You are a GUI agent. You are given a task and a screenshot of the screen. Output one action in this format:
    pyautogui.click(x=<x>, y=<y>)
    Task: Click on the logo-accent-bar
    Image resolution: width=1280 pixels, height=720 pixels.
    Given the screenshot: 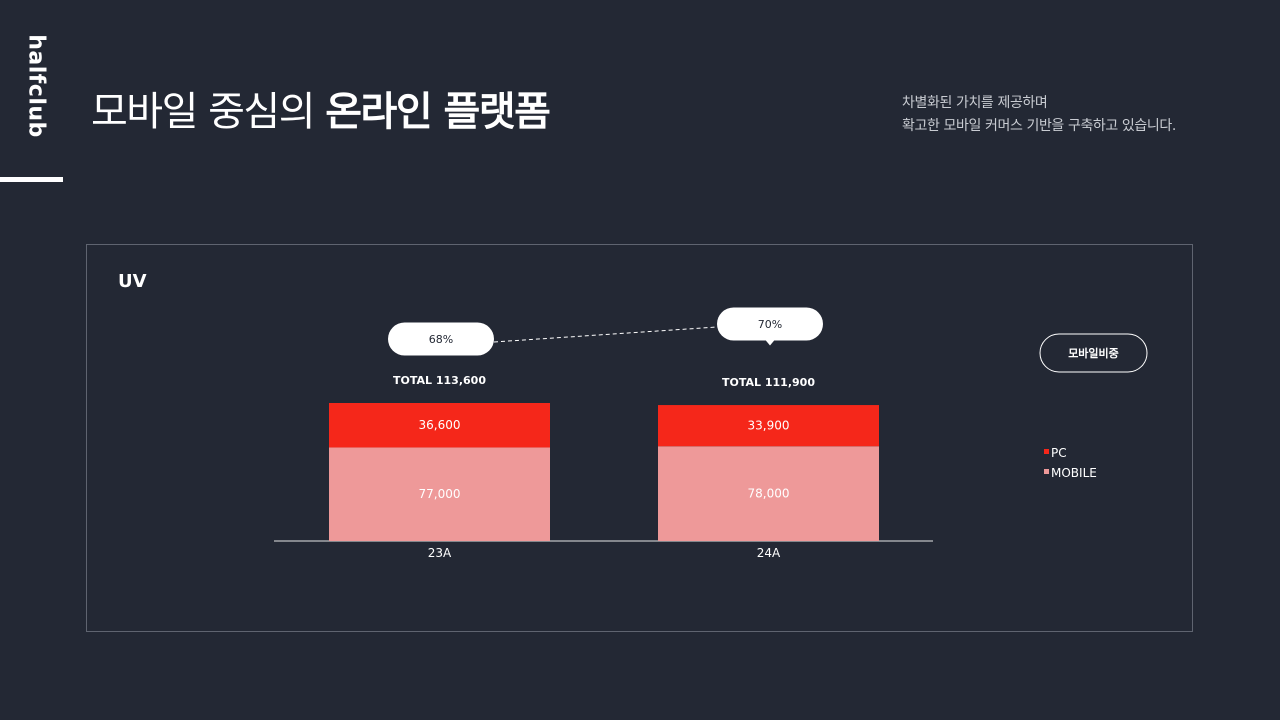 What is the action you would take?
    pyautogui.click(x=31, y=179)
    